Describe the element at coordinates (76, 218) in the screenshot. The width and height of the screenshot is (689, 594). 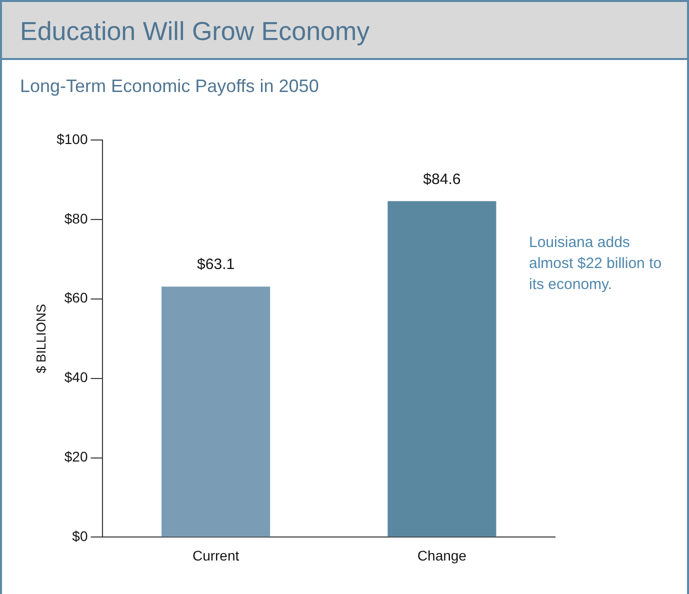
I see `y-tick-label: $80` at that location.